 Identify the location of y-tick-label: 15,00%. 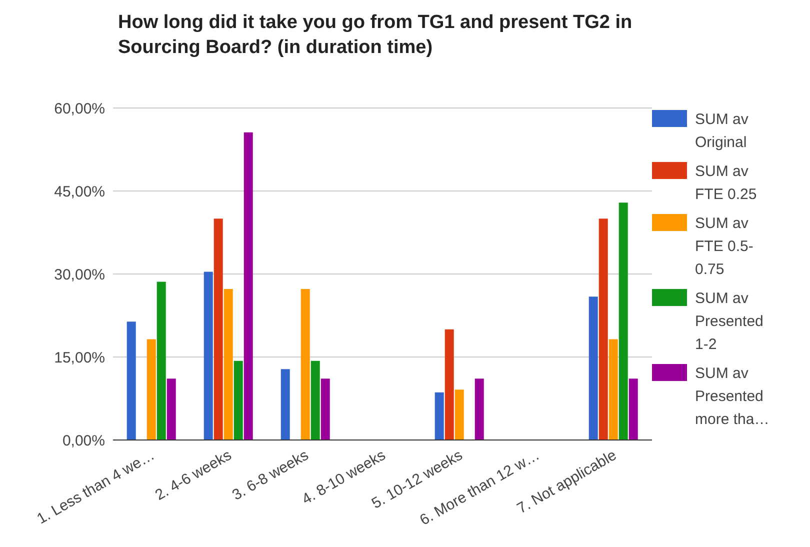
(79, 357).